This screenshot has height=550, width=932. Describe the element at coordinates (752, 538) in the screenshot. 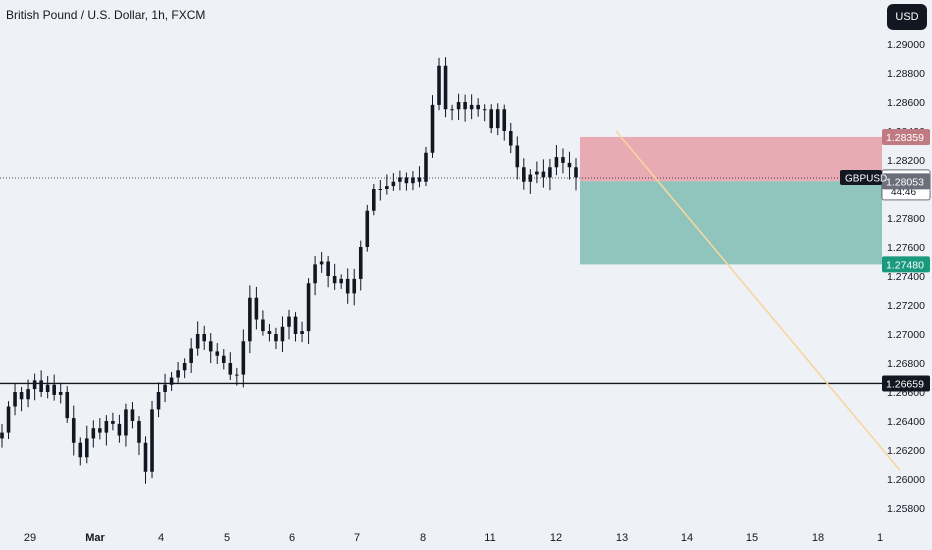

I see `time-label: 15` at that location.